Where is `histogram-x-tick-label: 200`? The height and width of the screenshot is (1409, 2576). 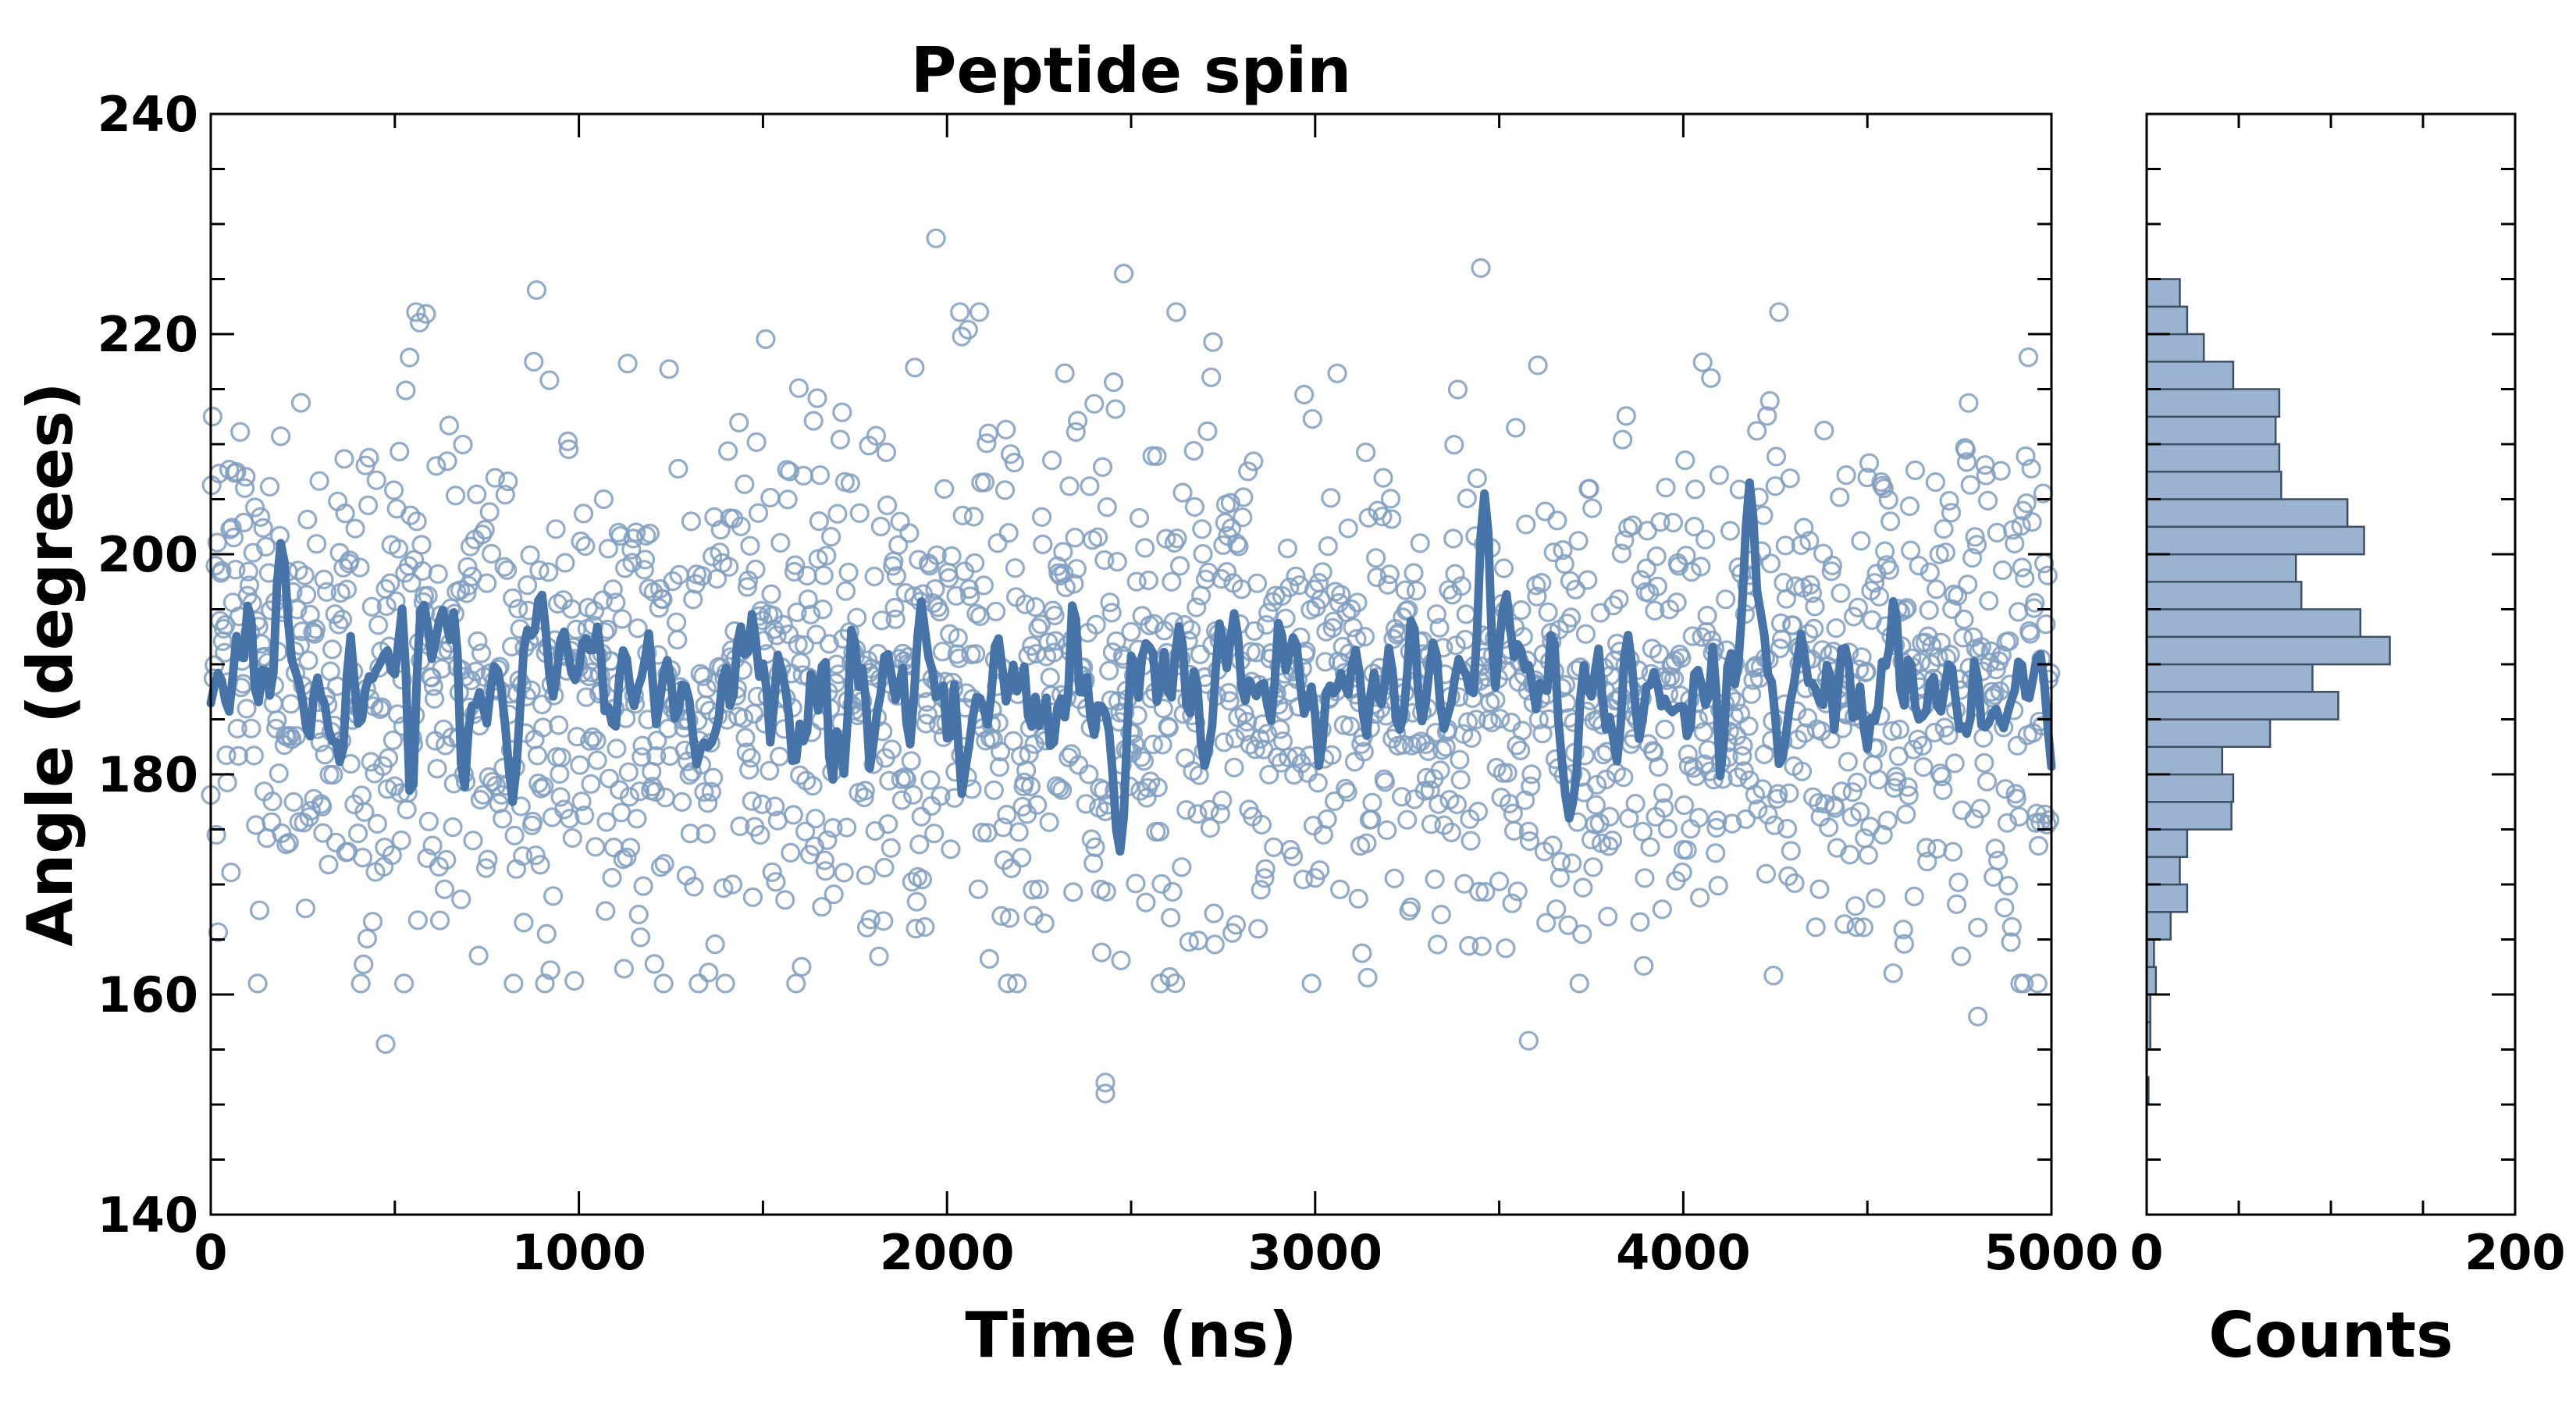 histogram-x-tick-label: 200 is located at coordinates (2514, 1252).